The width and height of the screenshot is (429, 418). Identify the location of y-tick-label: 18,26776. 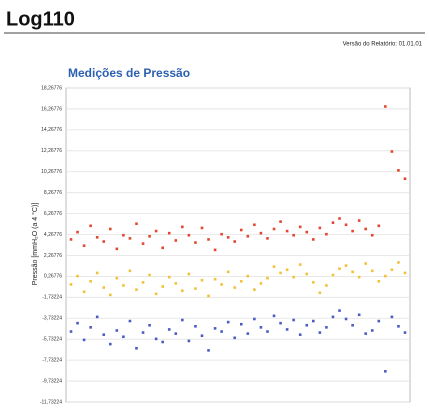
(51, 88).